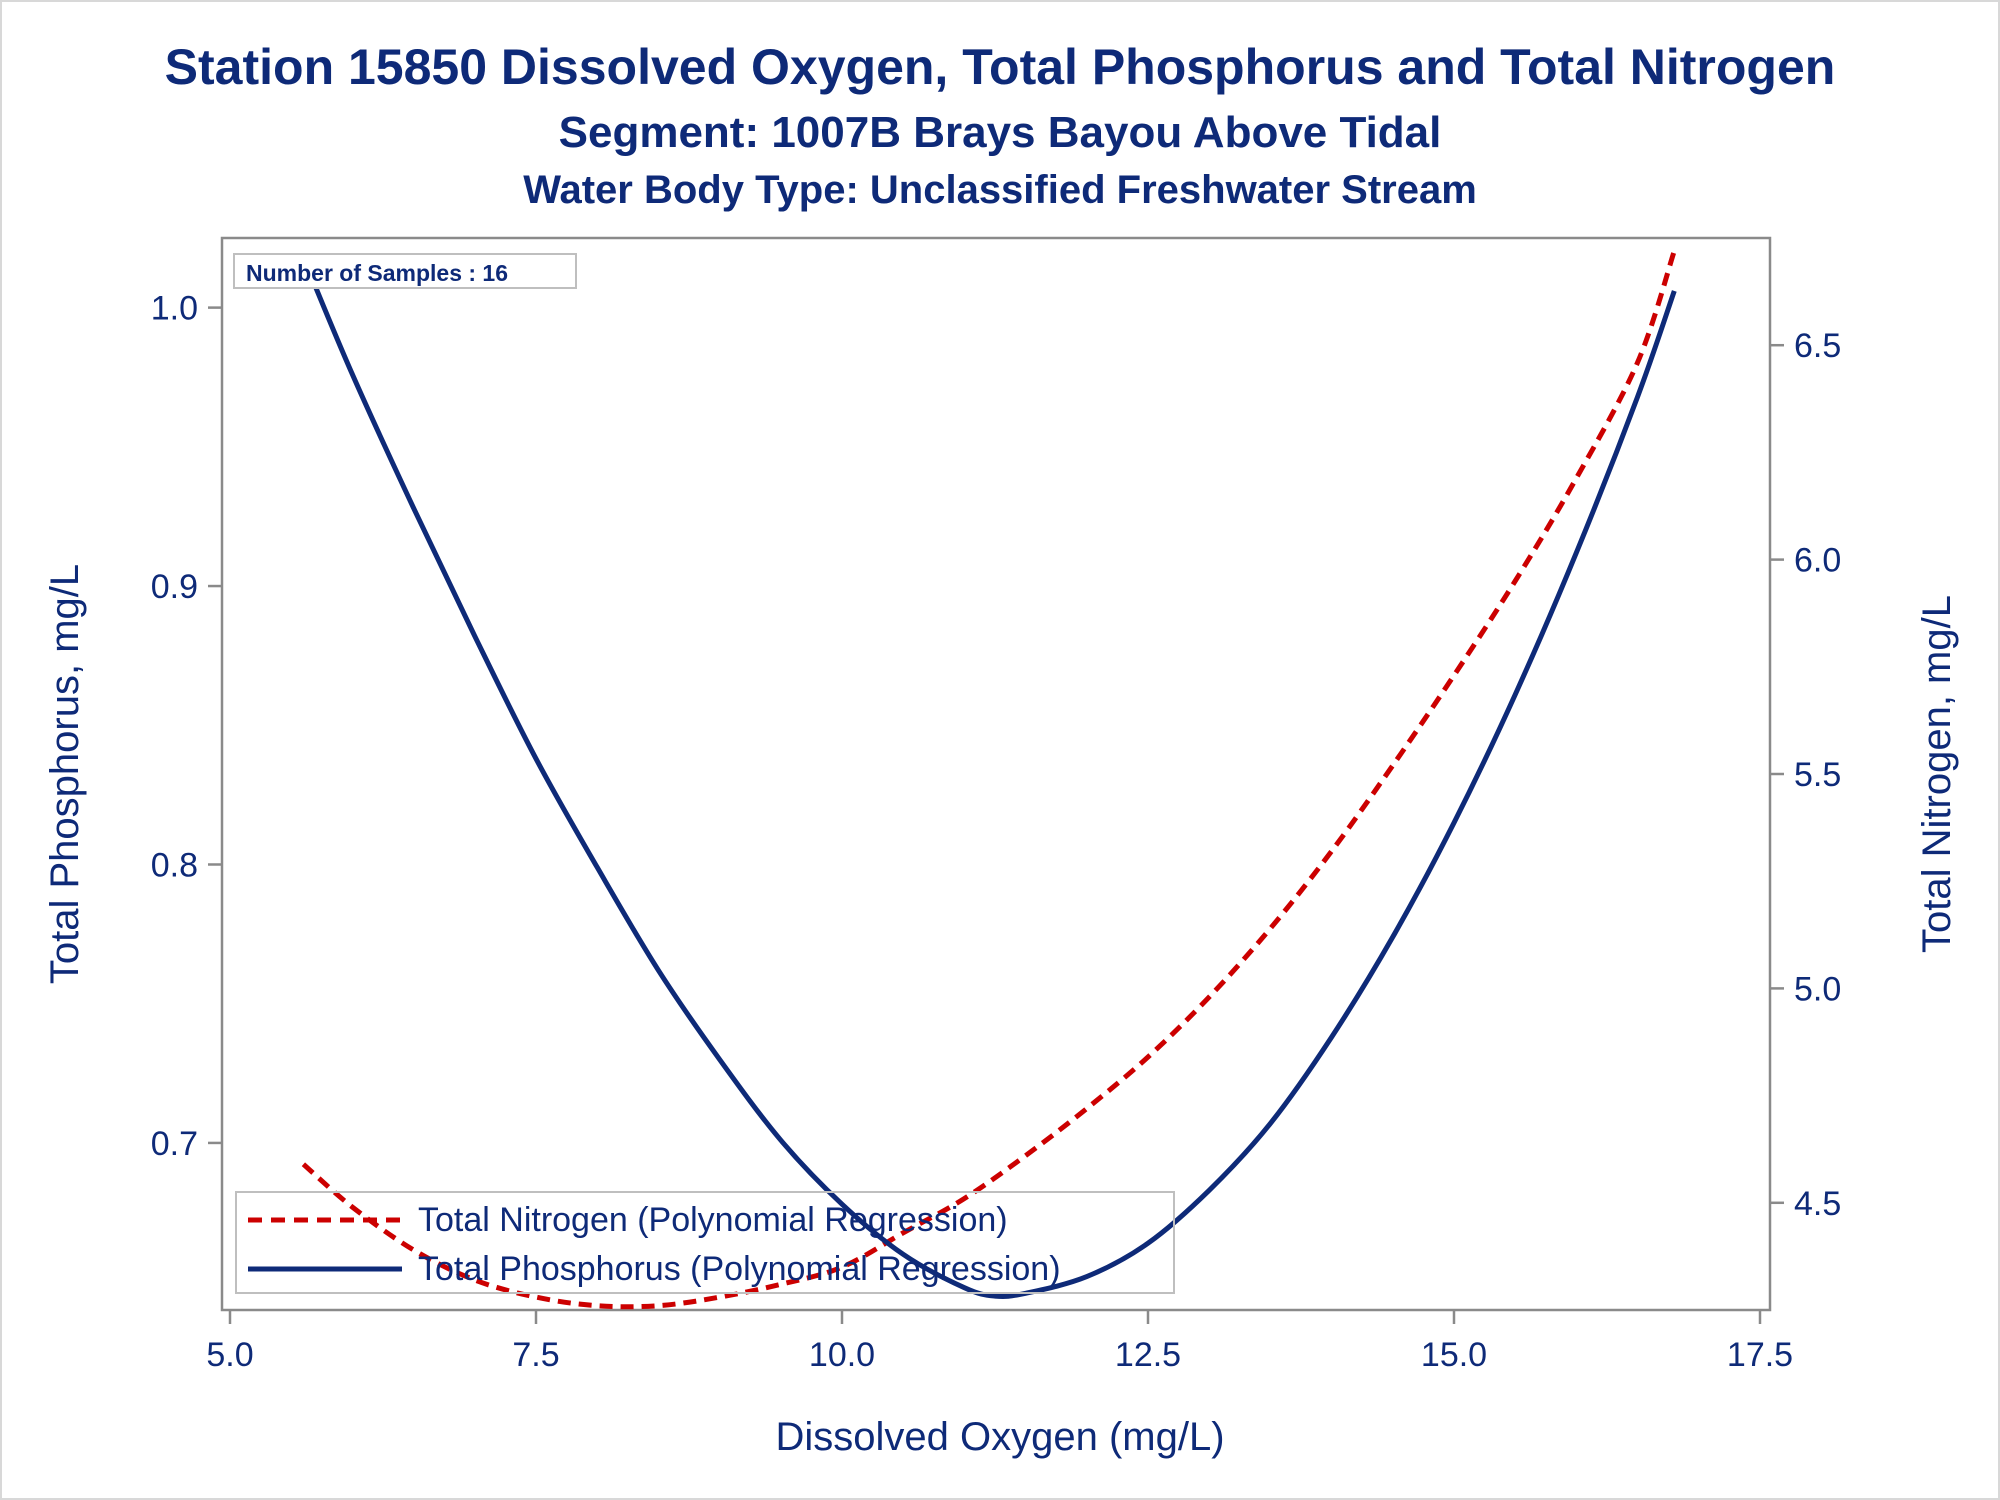  I want to click on x-tick-label: 15.0, so click(1454, 1355).